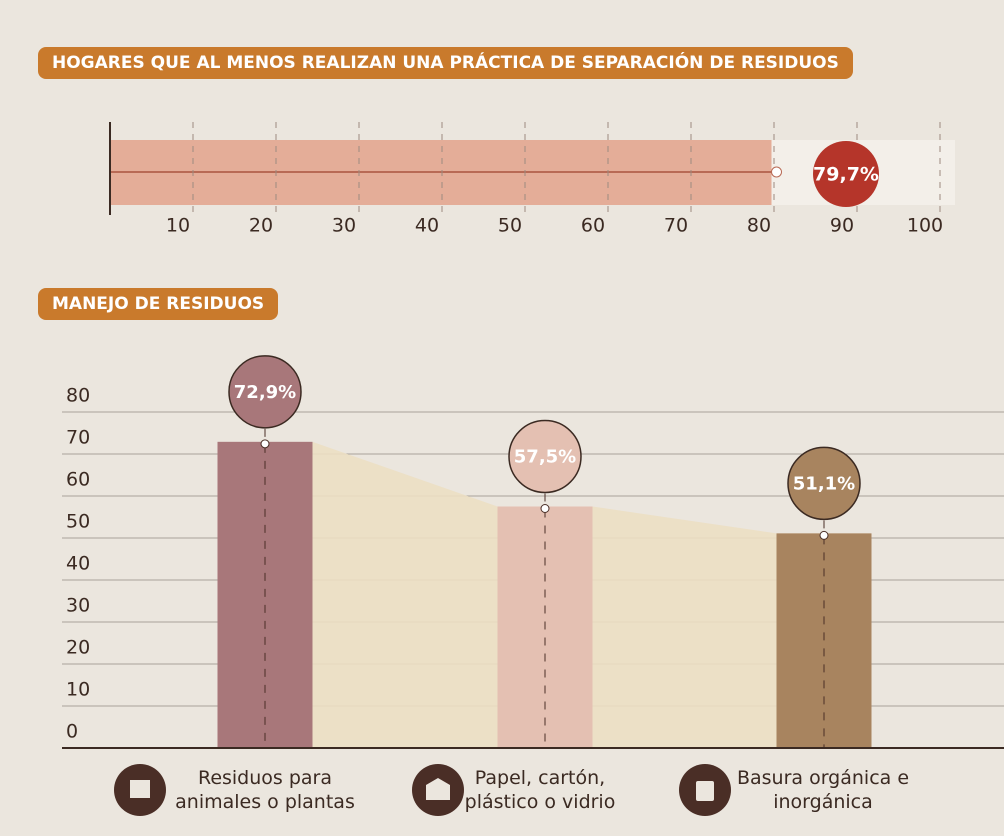 This screenshot has width=1004, height=836. Describe the element at coordinates (72, 732) in the screenshot. I see `y-tick-label: 0` at that location.